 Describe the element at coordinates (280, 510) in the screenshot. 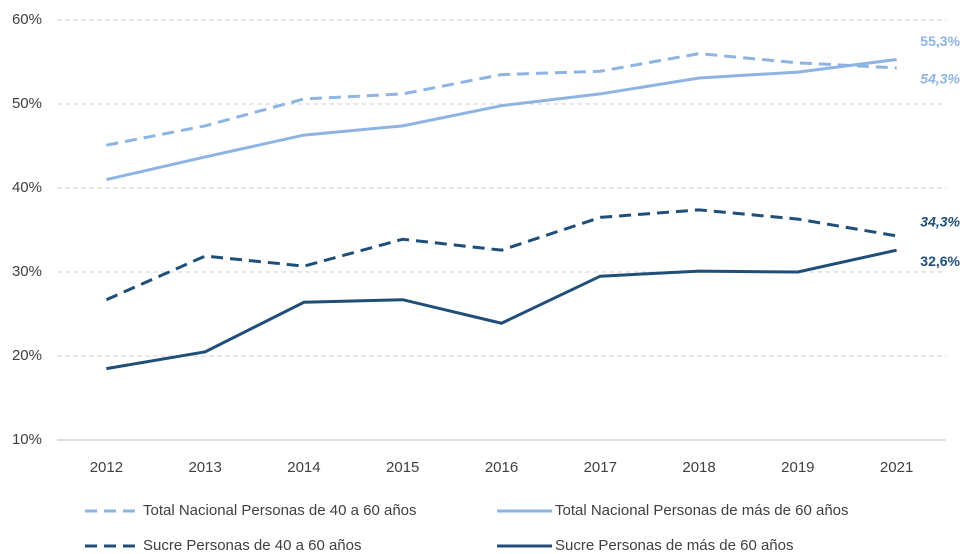

I see `legend-label: Total Nacional Personas de 40 a 60 años` at that location.